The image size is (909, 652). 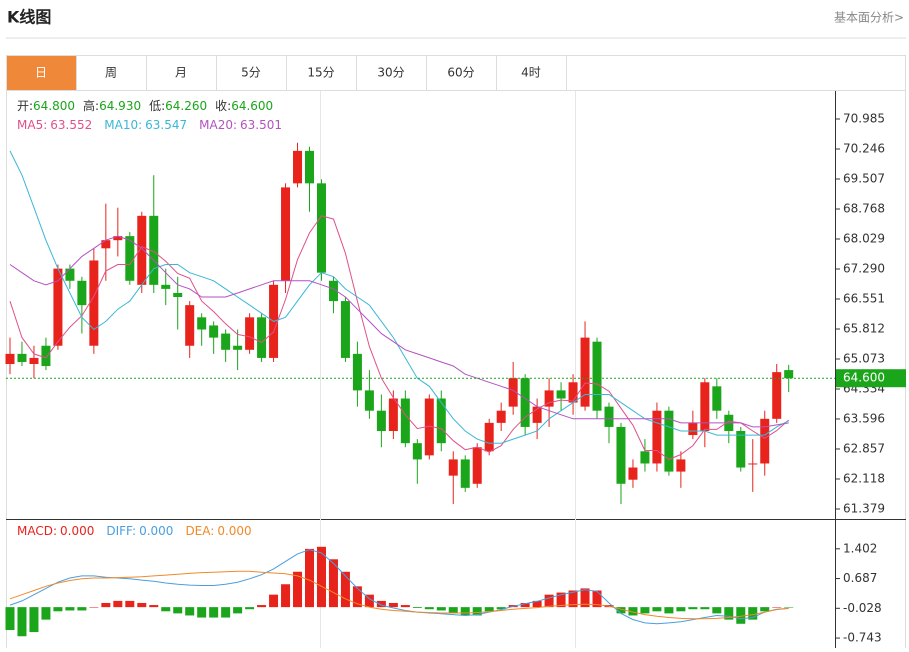 I want to click on legend: MACD: 0.000 DIFF: 0.000 DEA: 0.000, so click(x=134, y=531).